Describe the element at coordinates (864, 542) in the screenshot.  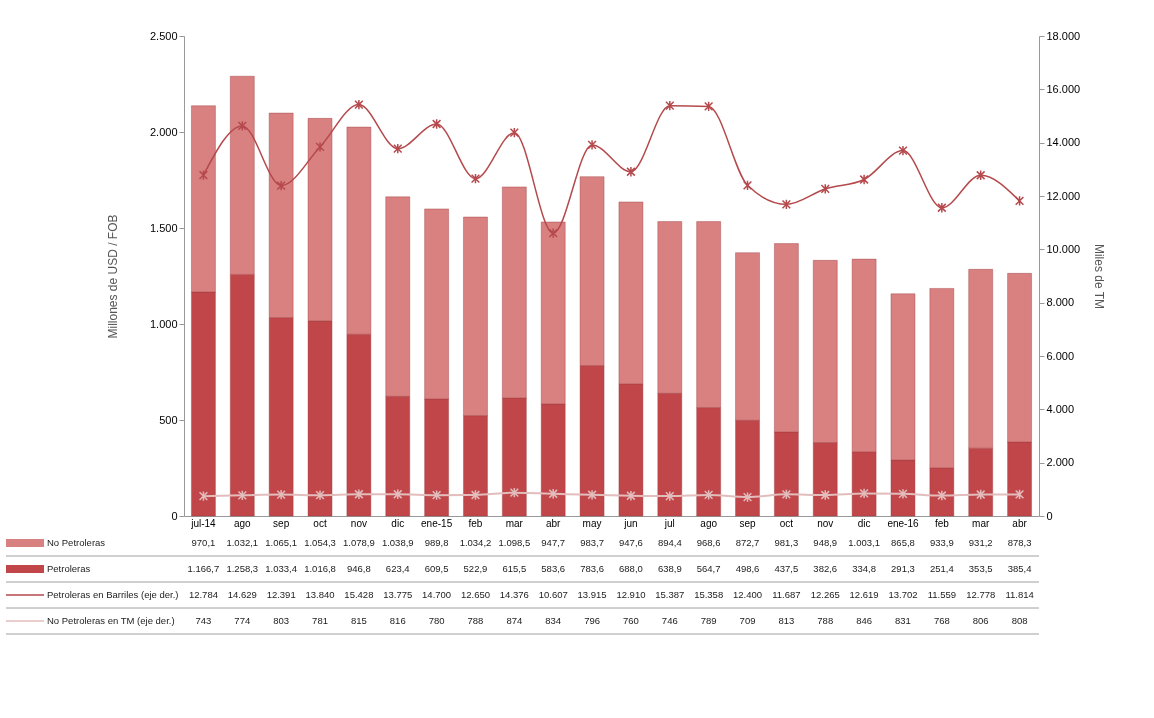
I see `data-label: 1.003,1` at that location.